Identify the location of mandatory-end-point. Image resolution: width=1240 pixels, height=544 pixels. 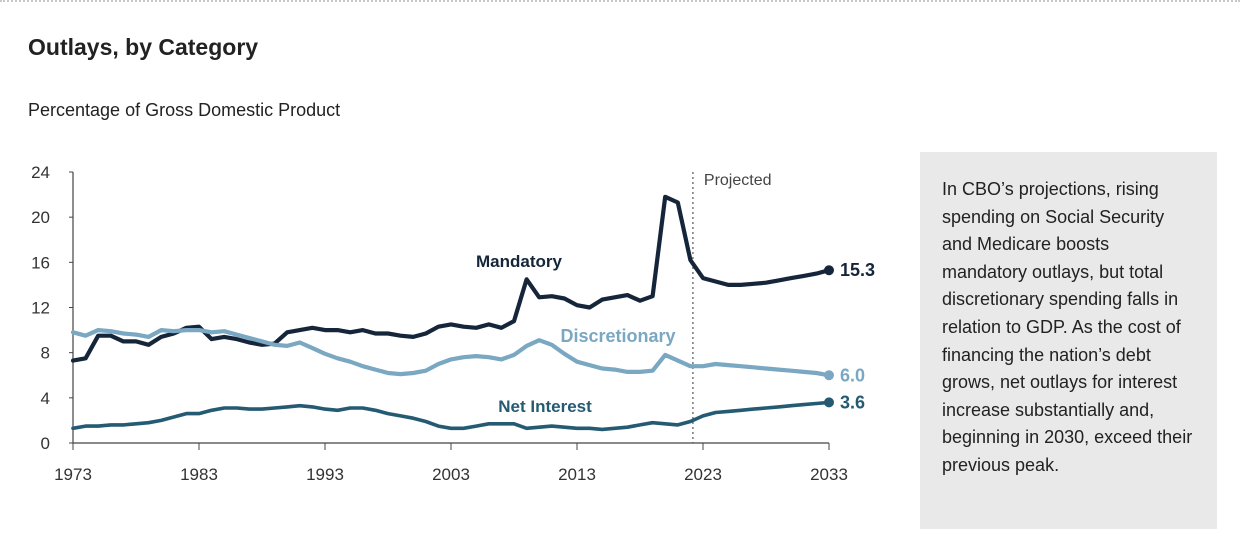
(829, 270).